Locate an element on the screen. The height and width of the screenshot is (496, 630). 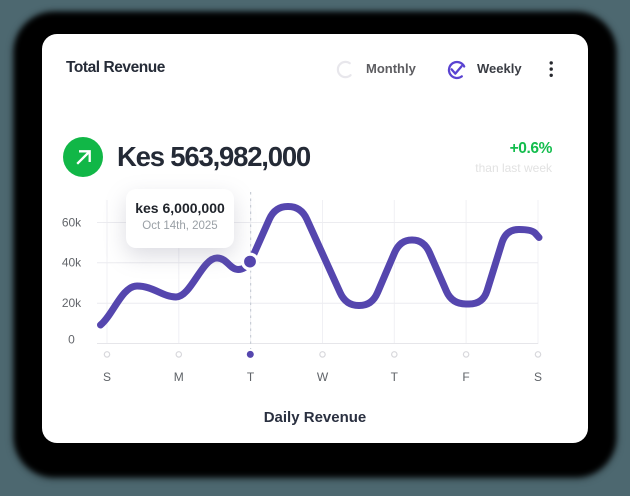
svg-text: 0 is located at coordinates (71, 339).